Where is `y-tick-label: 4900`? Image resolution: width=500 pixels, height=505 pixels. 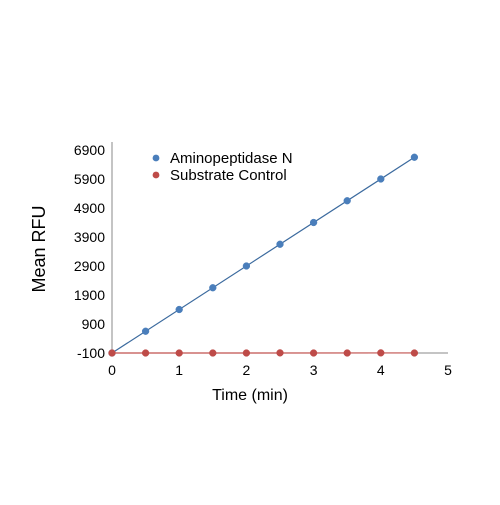
y-tick-label: 4900 is located at coordinates (89, 208).